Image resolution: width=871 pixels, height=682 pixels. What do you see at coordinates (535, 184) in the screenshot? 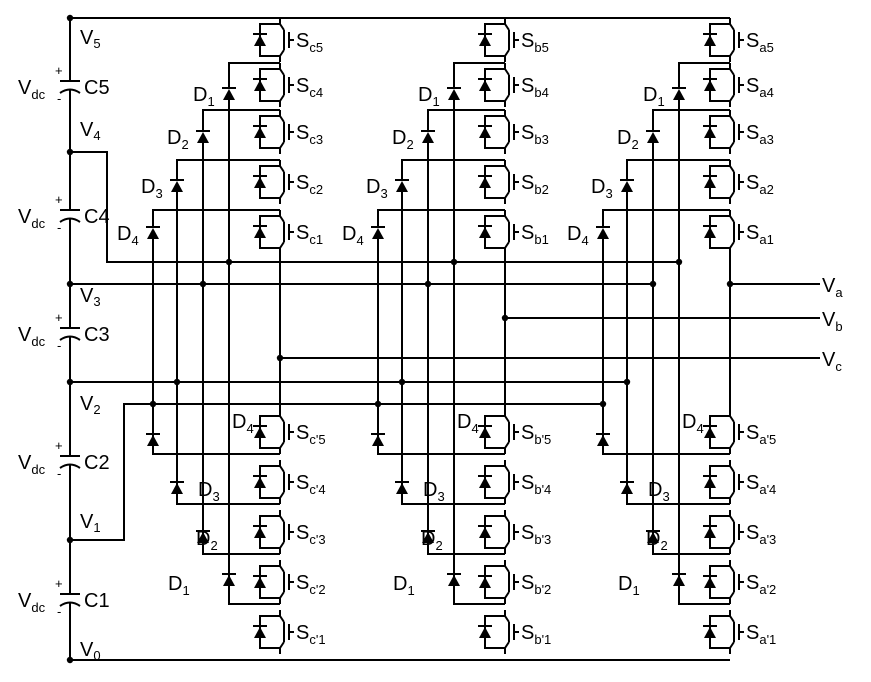
I see `switch-label: Sb2` at bounding box center [535, 184].